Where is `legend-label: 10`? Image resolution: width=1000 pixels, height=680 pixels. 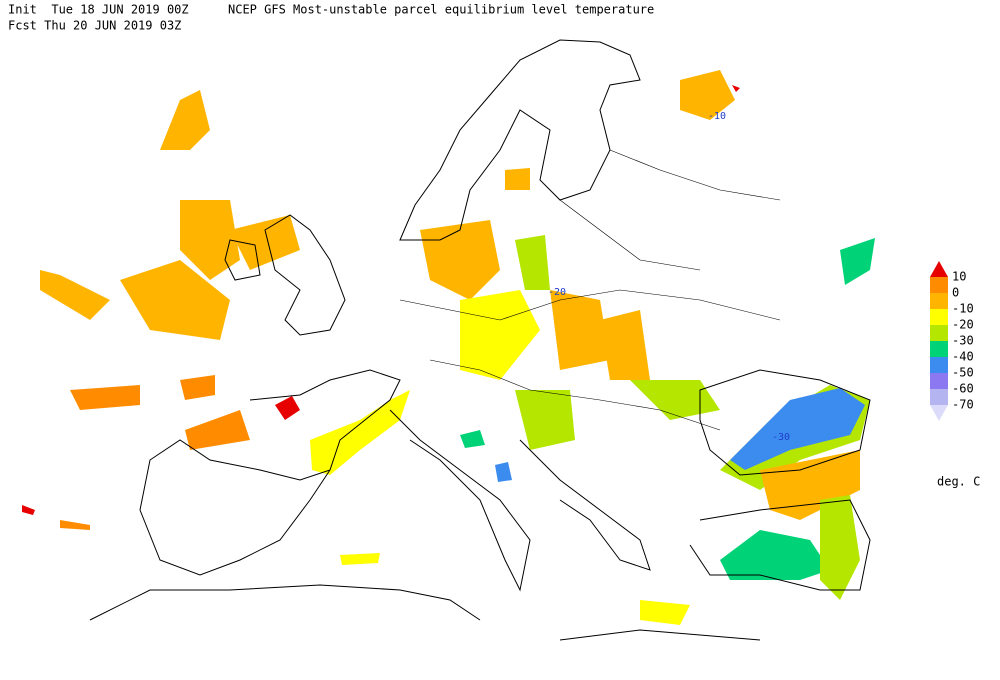 legend-label: 10 is located at coordinates (959, 277).